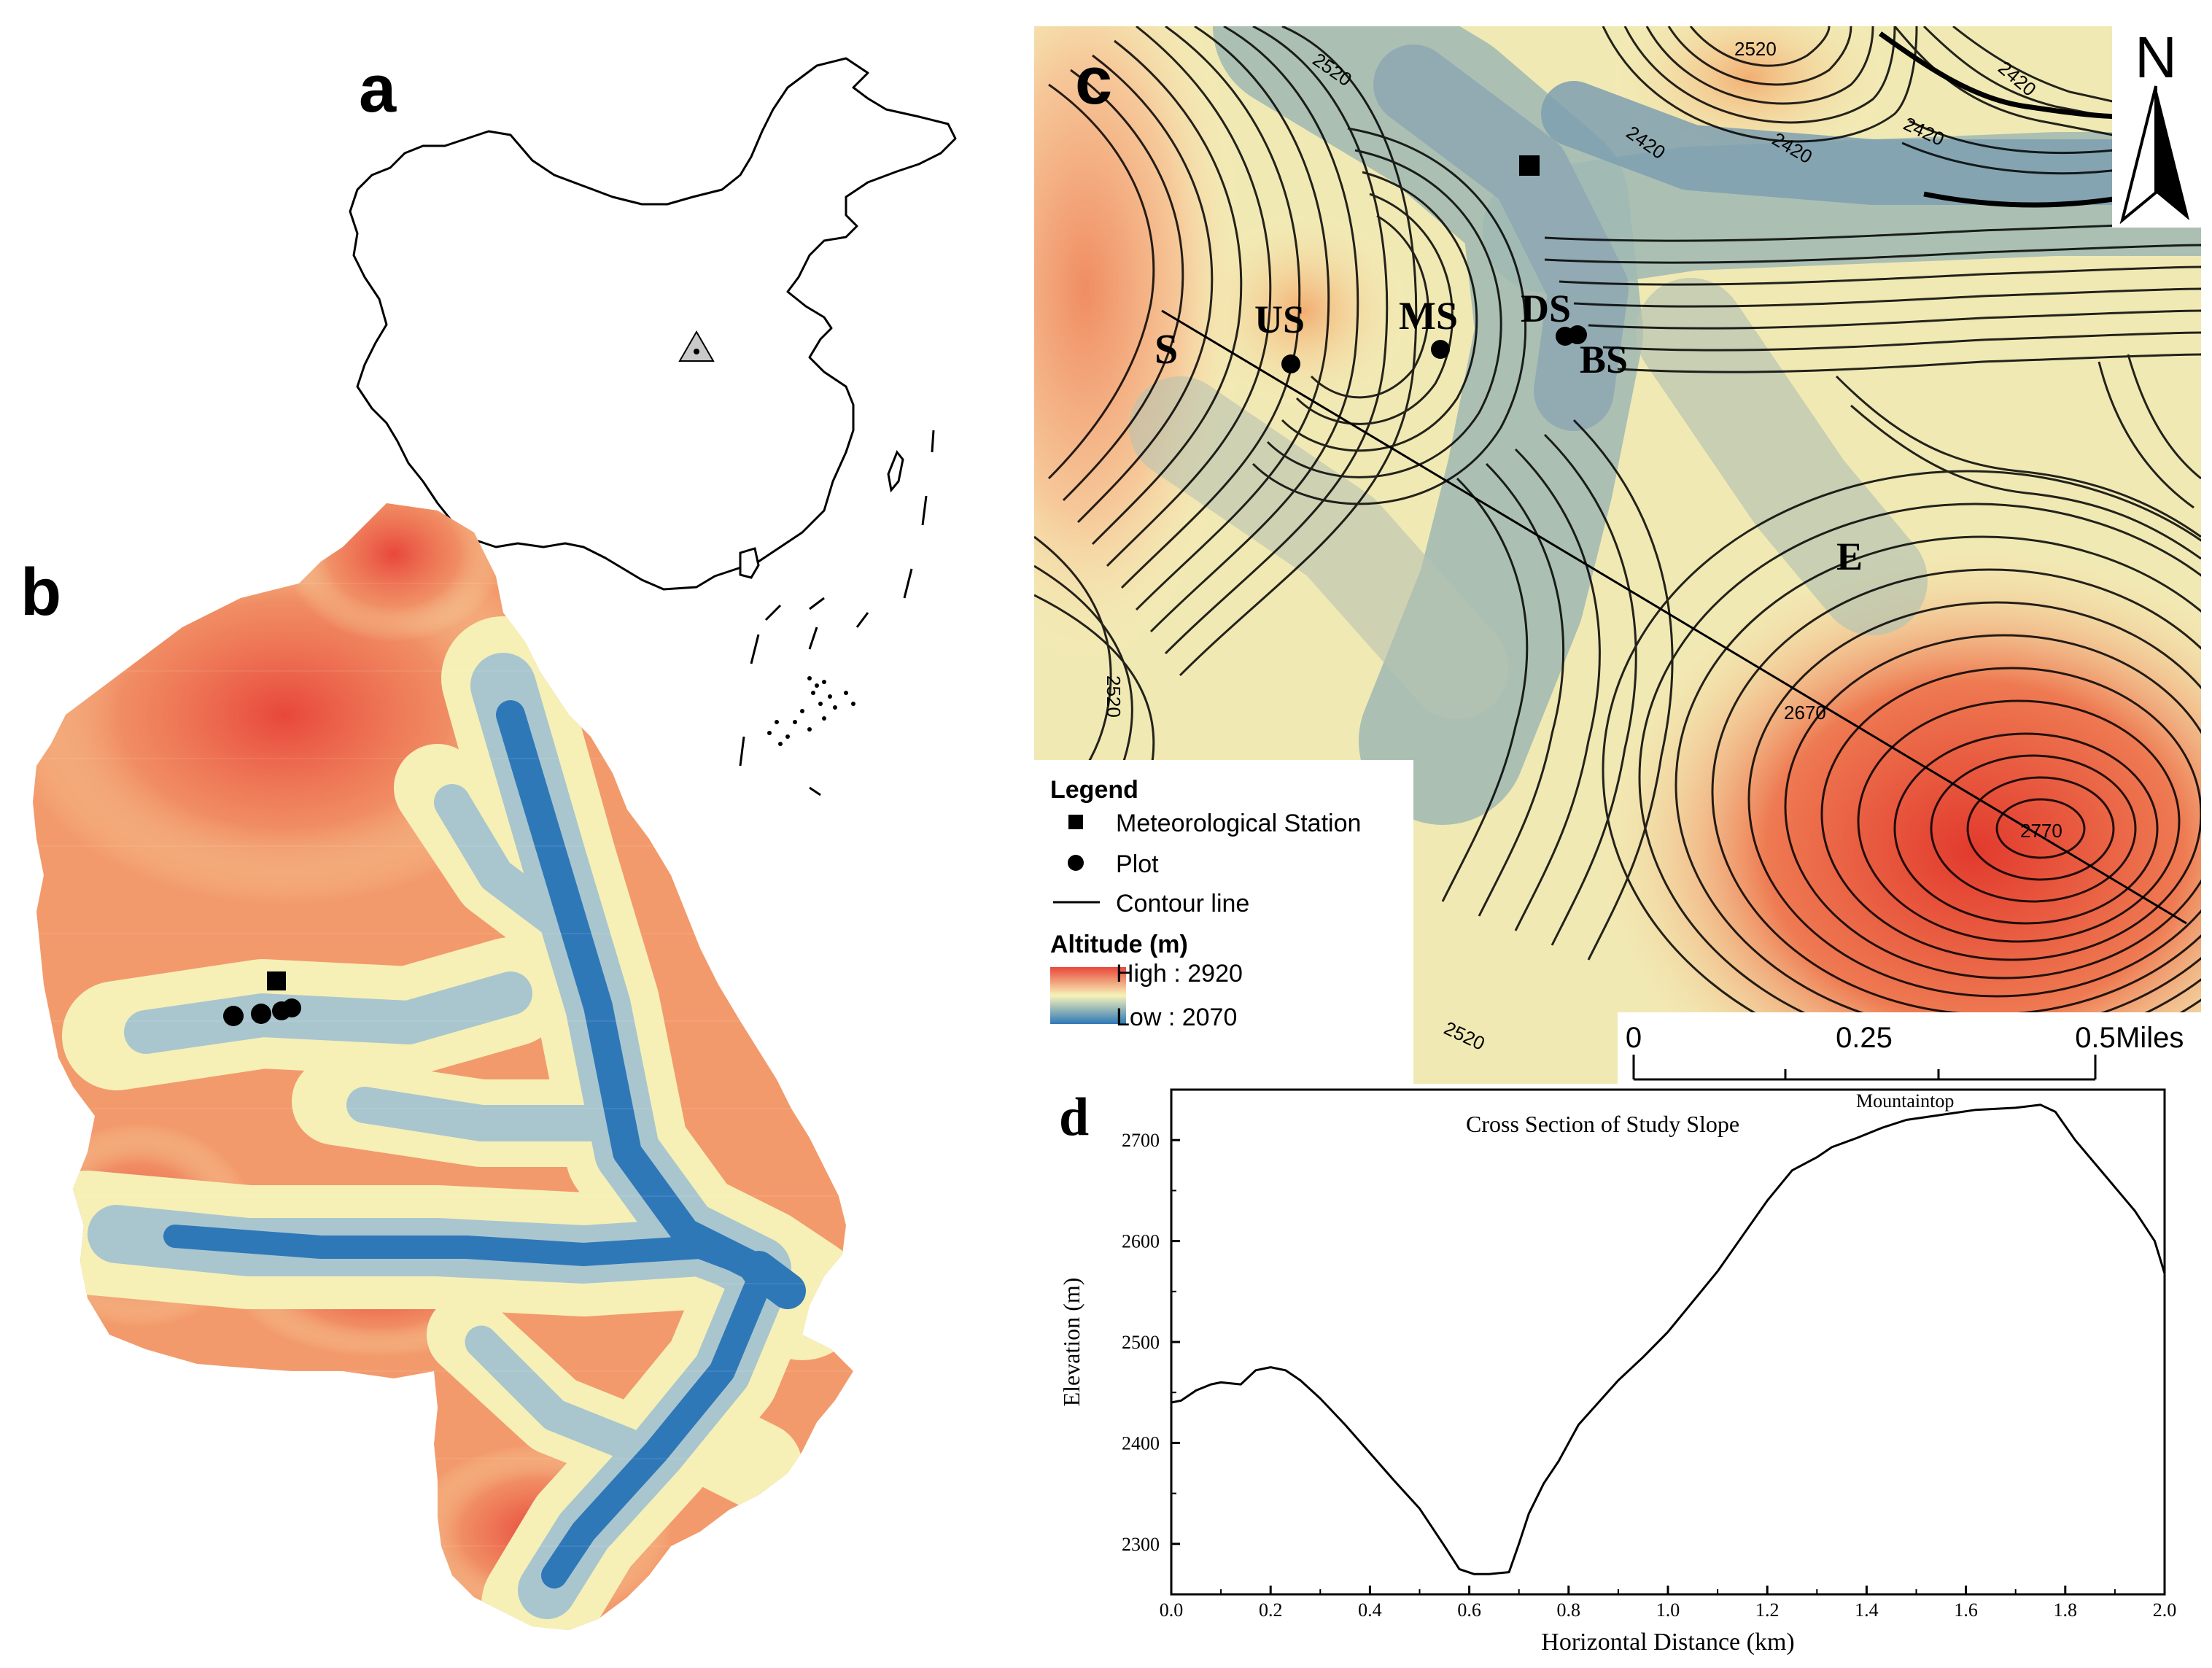 The width and height of the screenshot is (2212, 1668). What do you see at coordinates (1668, 1642) in the screenshot?
I see `x-axis-label: Horizontal Distance (km)` at bounding box center [1668, 1642].